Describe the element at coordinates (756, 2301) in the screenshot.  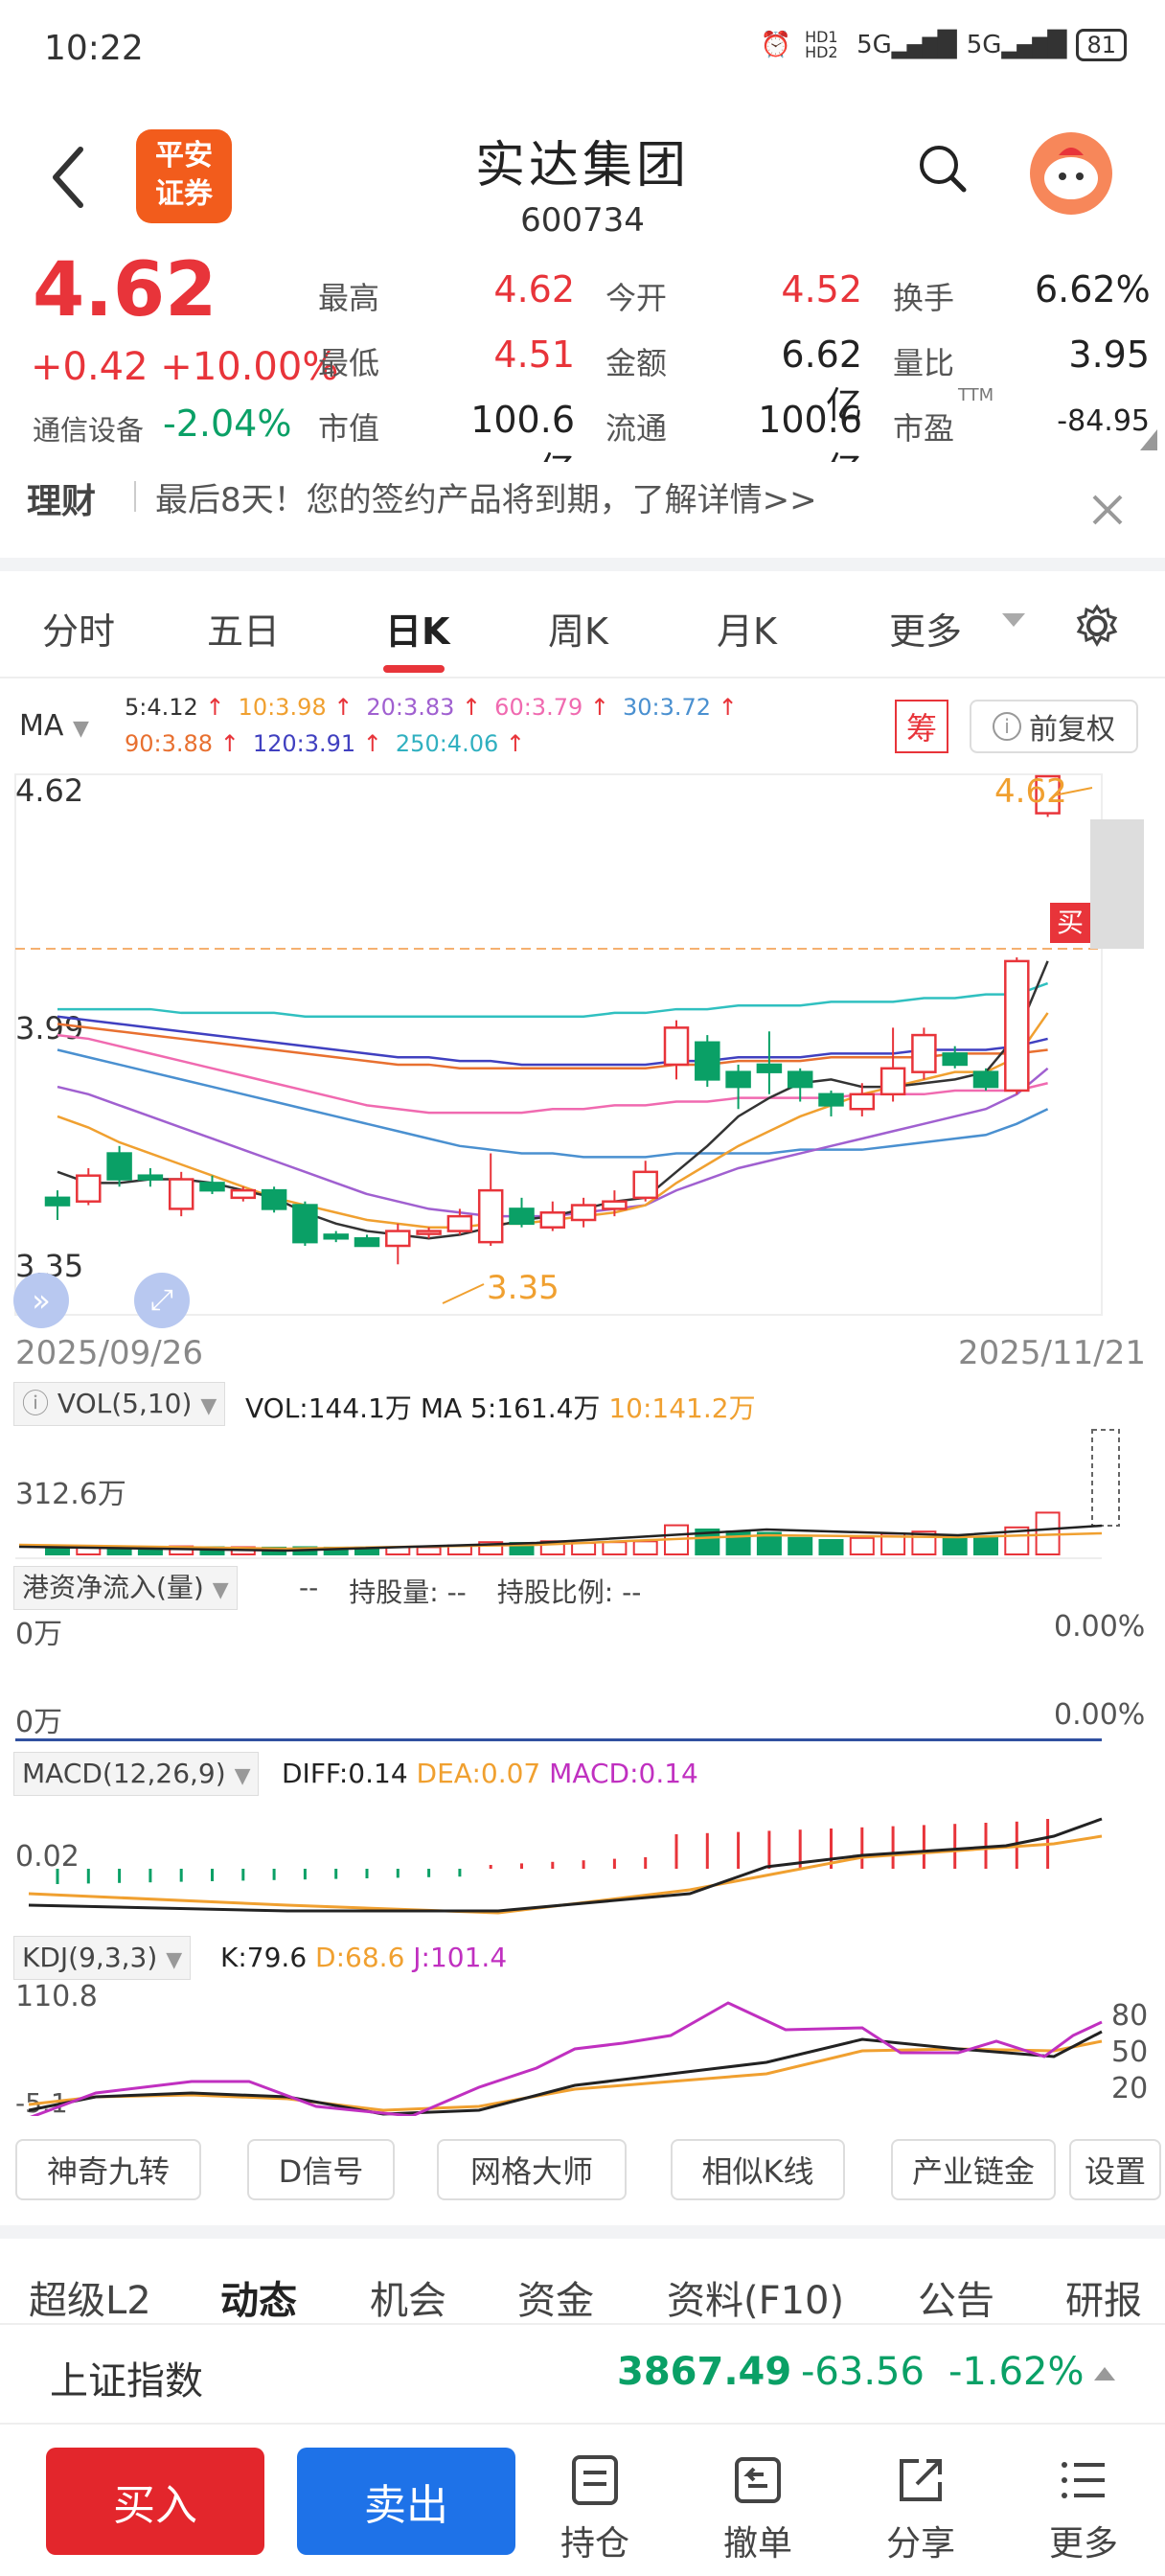
I see `info-tab-4: 资料(F10)` at that location.